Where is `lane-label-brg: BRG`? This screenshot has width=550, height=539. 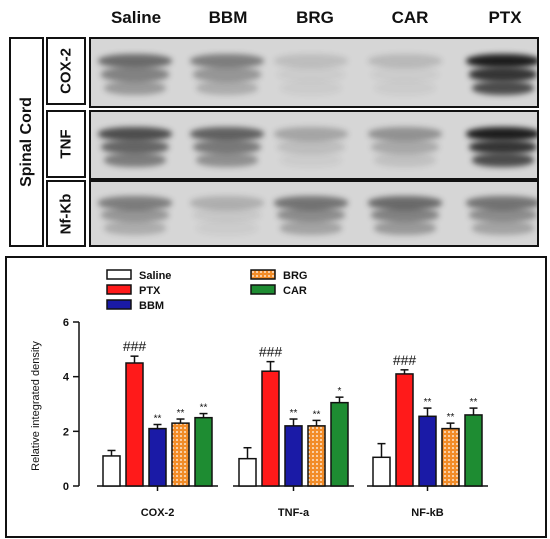 lane-label-brg: BRG is located at coordinates (315, 17).